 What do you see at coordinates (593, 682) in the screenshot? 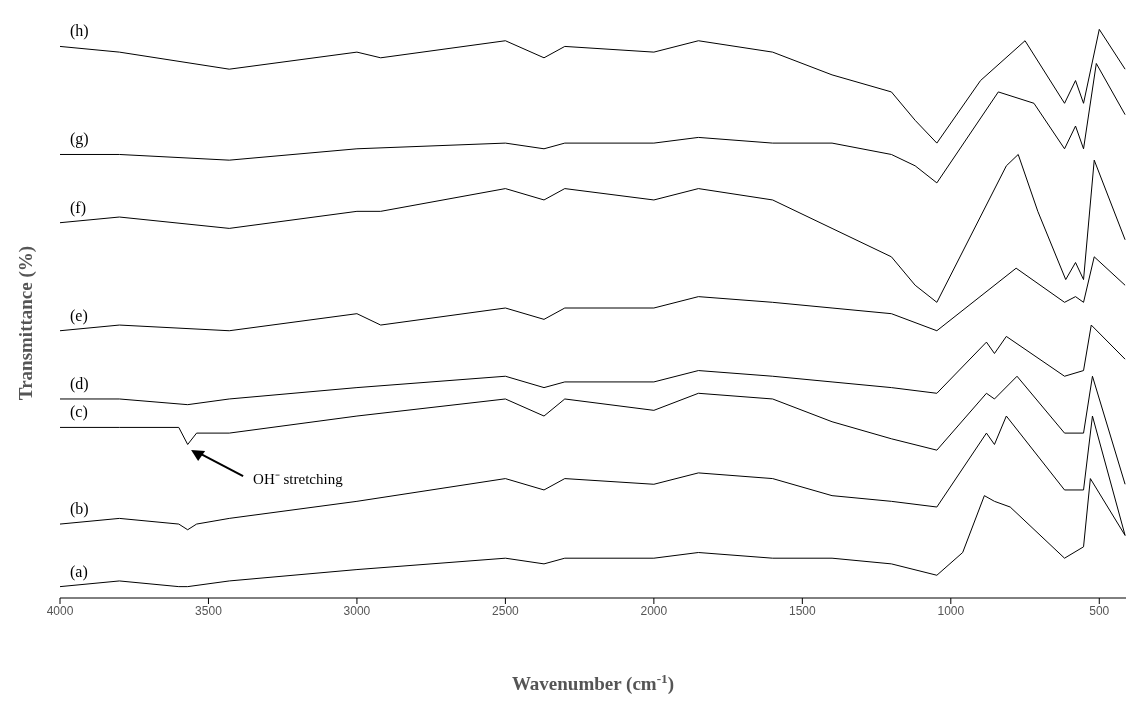
I see `x-axis-title: Wavenumber (cm$^{-1}$)` at bounding box center [593, 682].